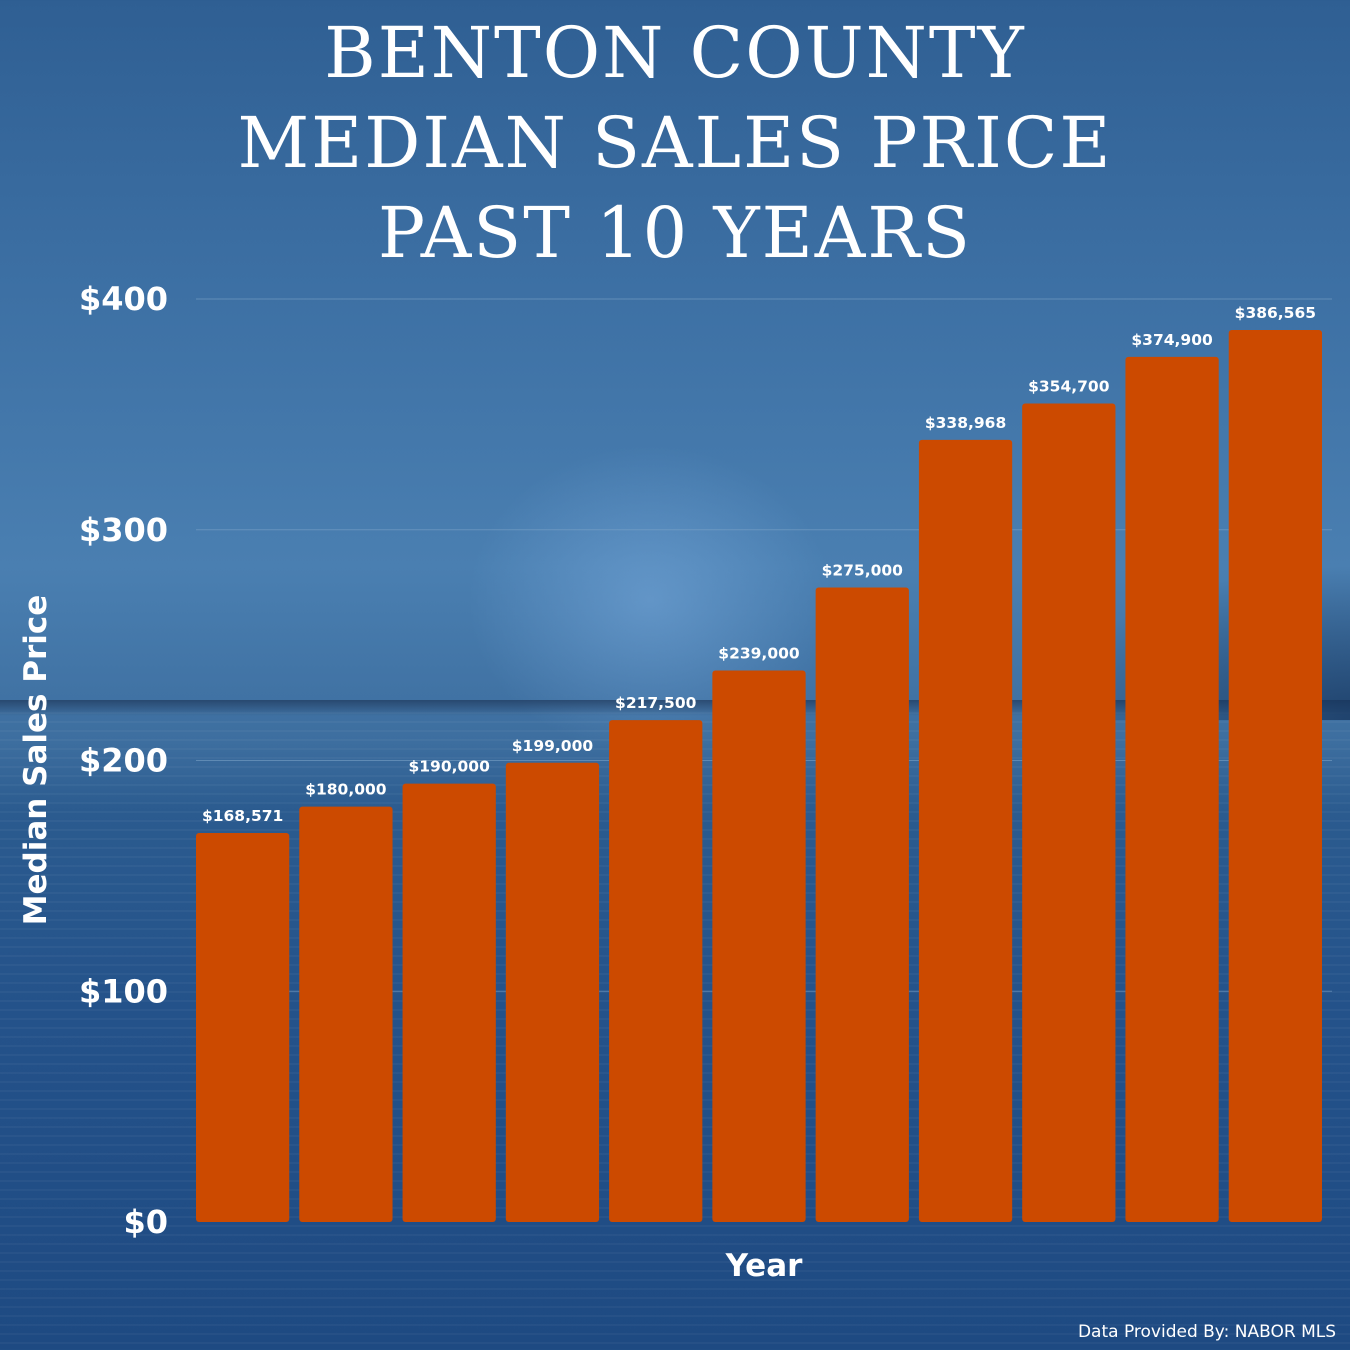  I want to click on bar-value-label: $180,000, so click(346, 790).